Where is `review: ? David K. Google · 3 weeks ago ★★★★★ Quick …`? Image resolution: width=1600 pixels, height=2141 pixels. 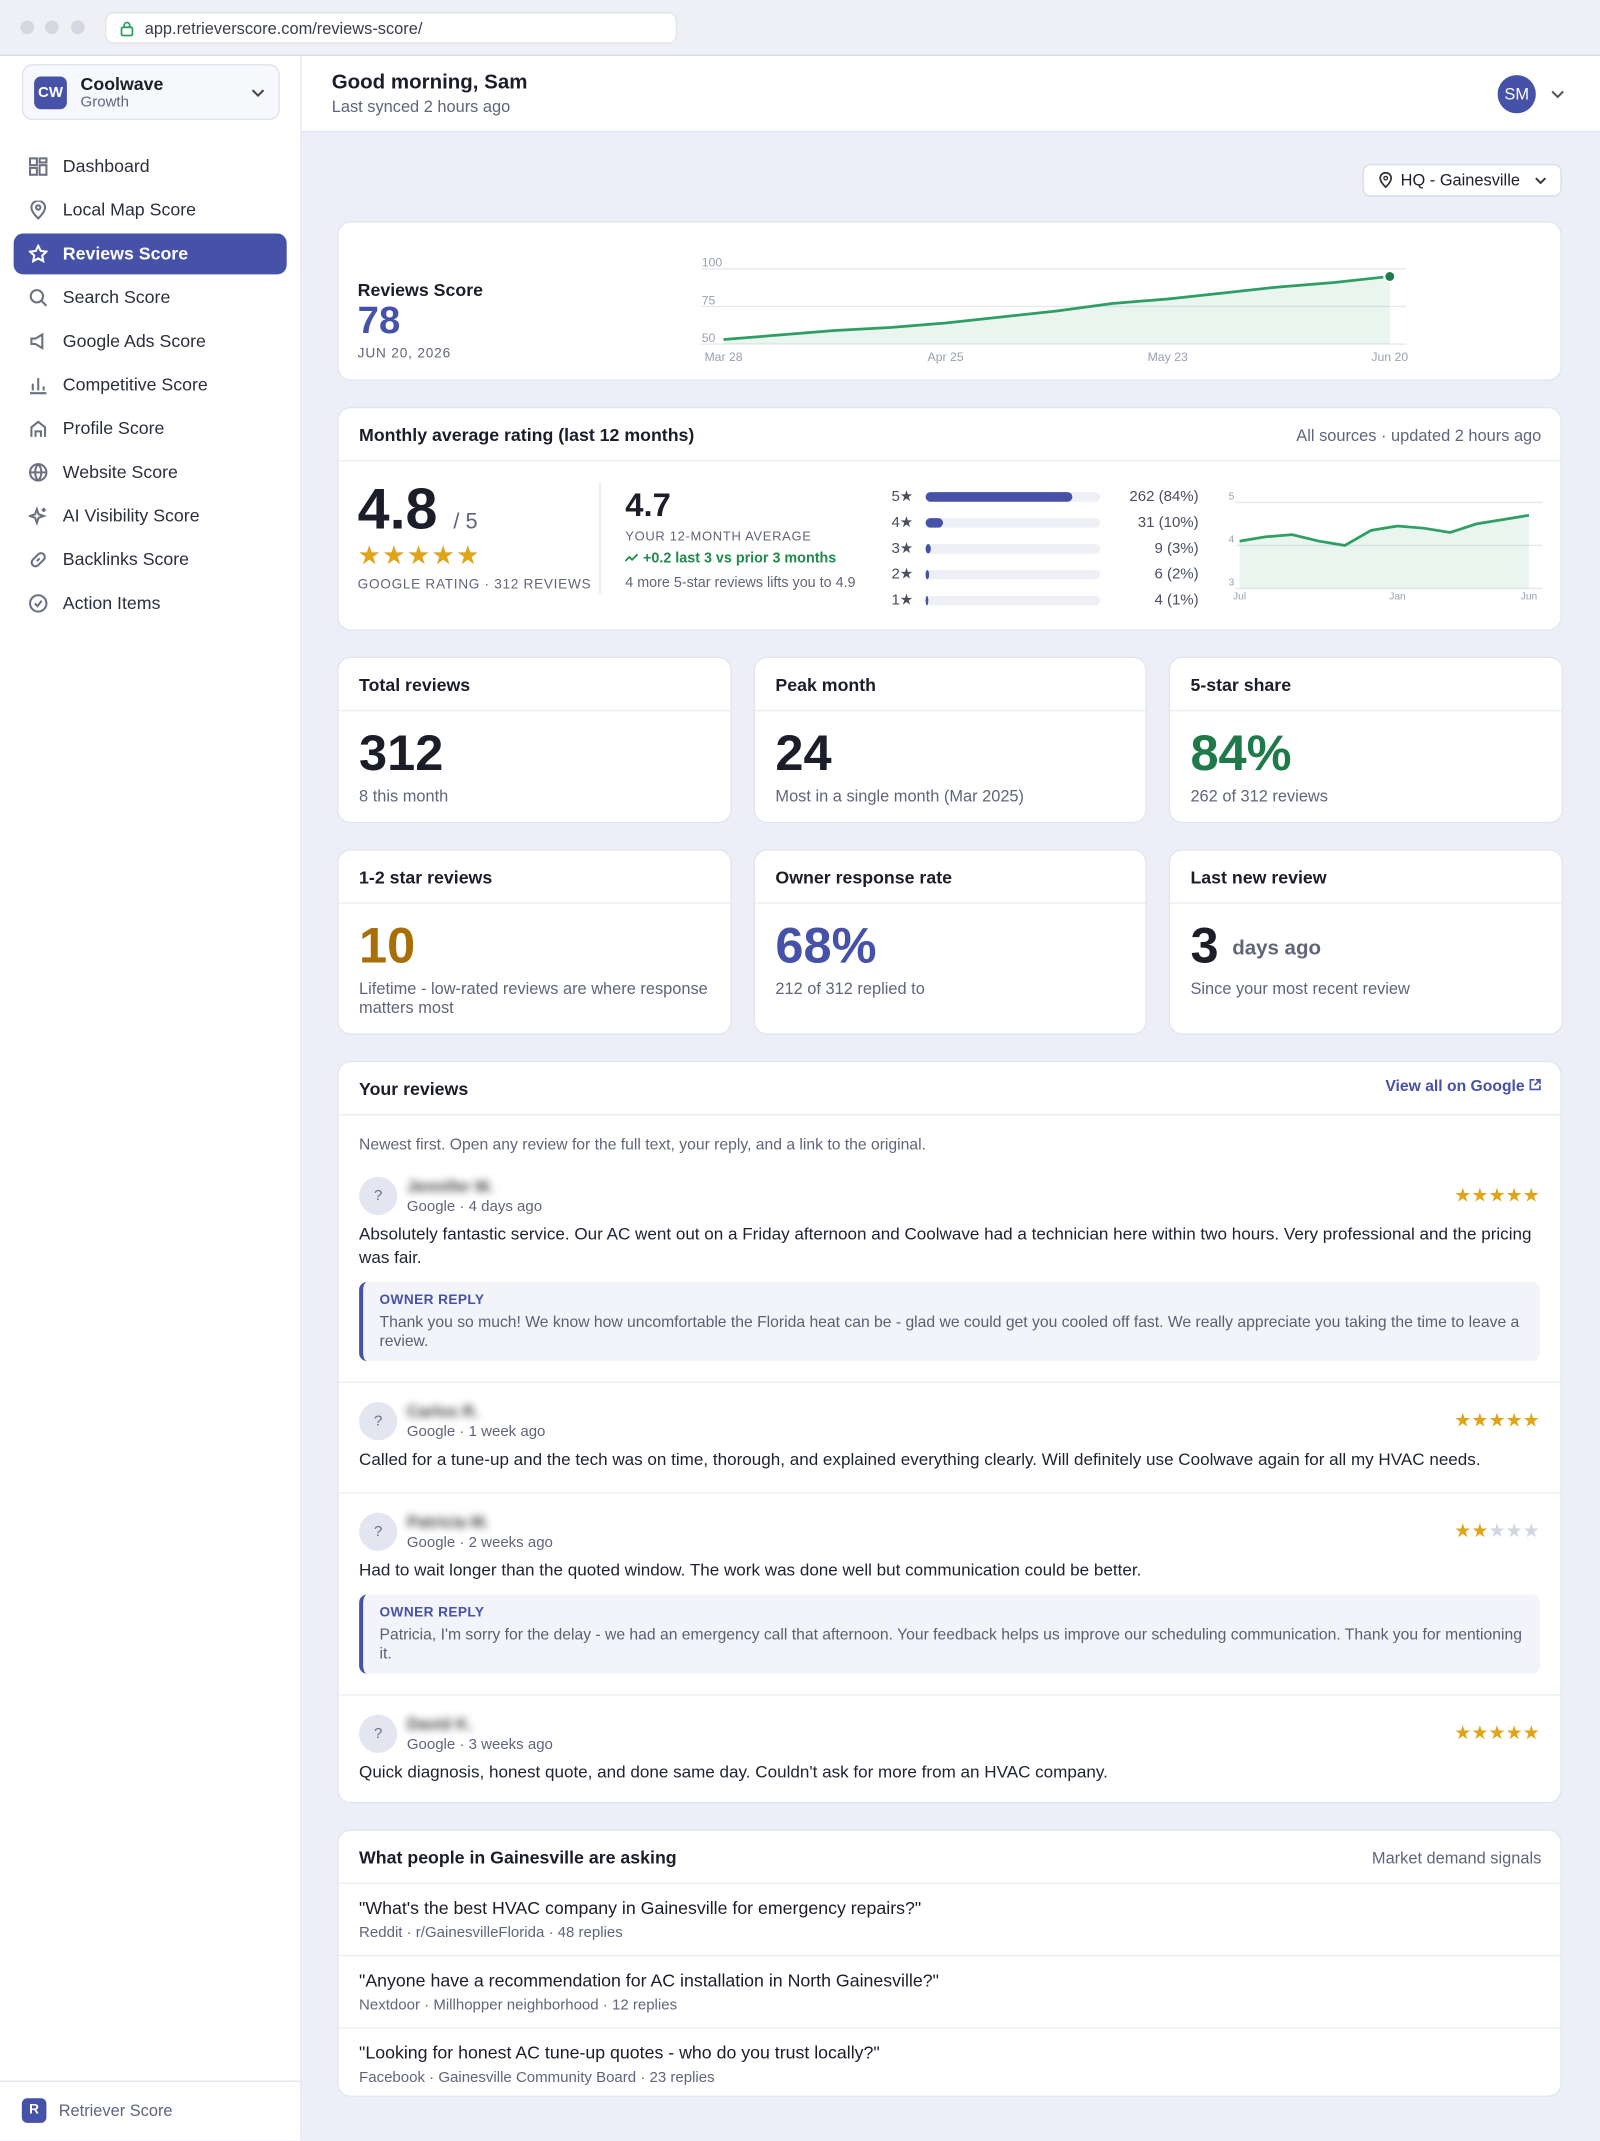
review: ? David K. Google · 3 weeks ago ★★★★★ Quick … is located at coordinates (949, 1748).